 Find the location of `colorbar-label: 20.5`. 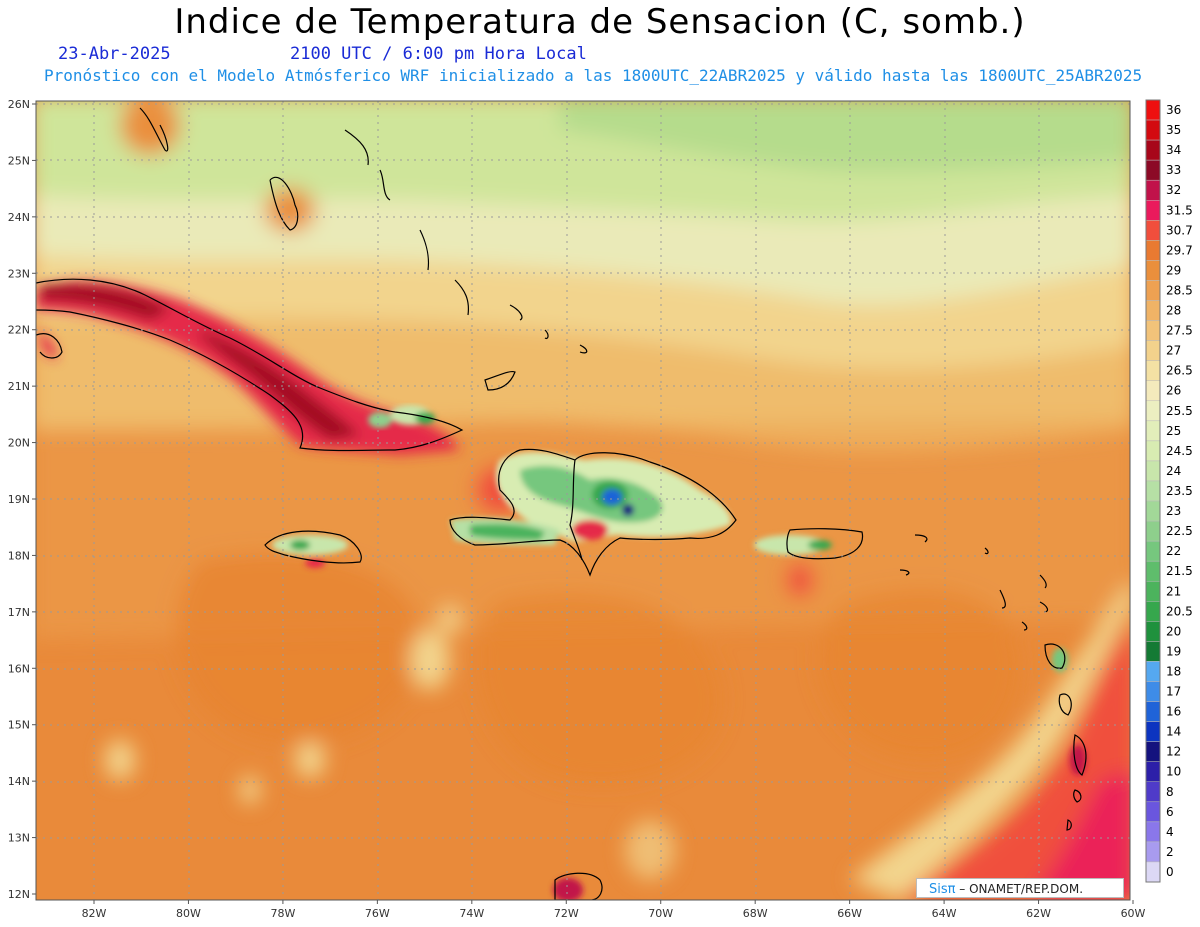

colorbar-label: 20.5 is located at coordinates (1179, 611).